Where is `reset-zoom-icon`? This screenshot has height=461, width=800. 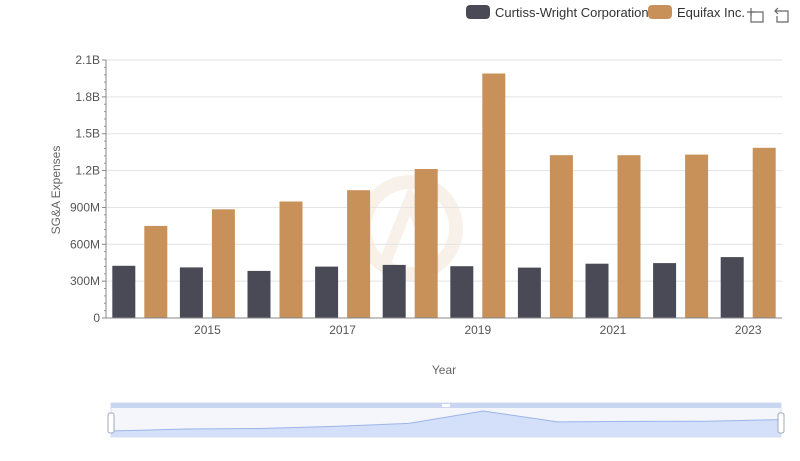 reset-zoom-icon is located at coordinates (782, 14).